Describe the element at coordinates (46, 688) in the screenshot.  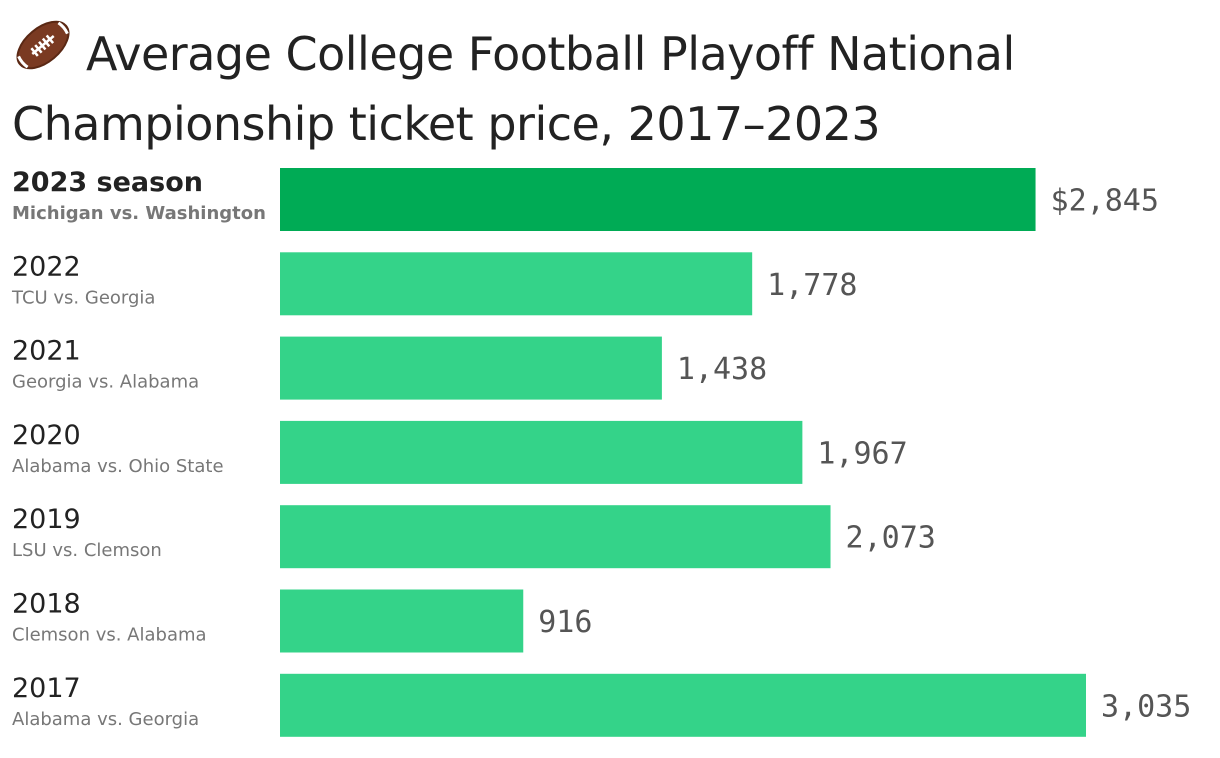
I see `category-year-label: 2017` at that location.